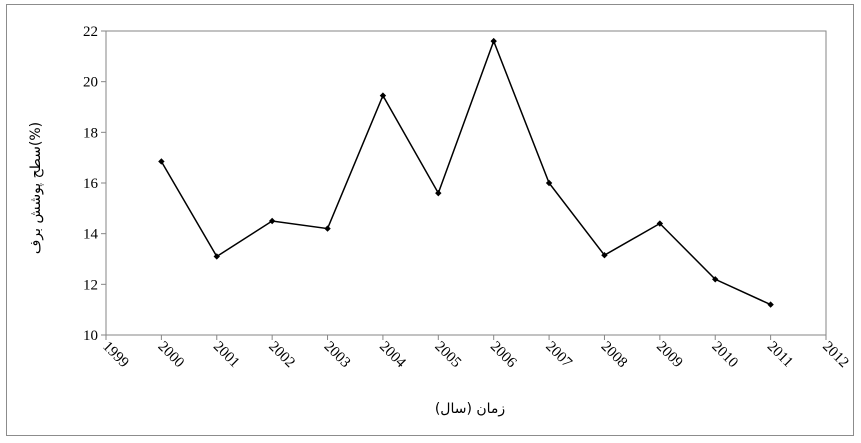 The width and height of the screenshot is (861, 443). Describe the element at coordinates (447, 355) in the screenshot. I see `x-tick-label: 2005` at that location.